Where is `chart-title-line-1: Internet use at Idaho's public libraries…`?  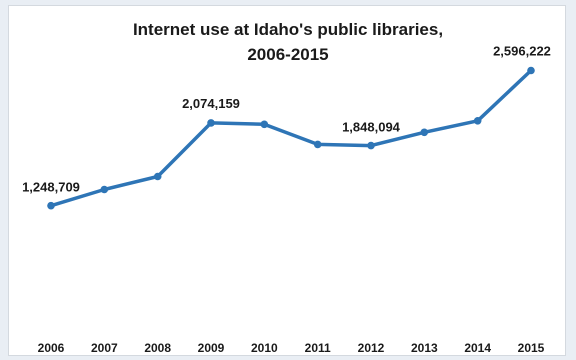 chart-title-line-1: Internet use at Idaho's public libraries… is located at coordinates (288, 29).